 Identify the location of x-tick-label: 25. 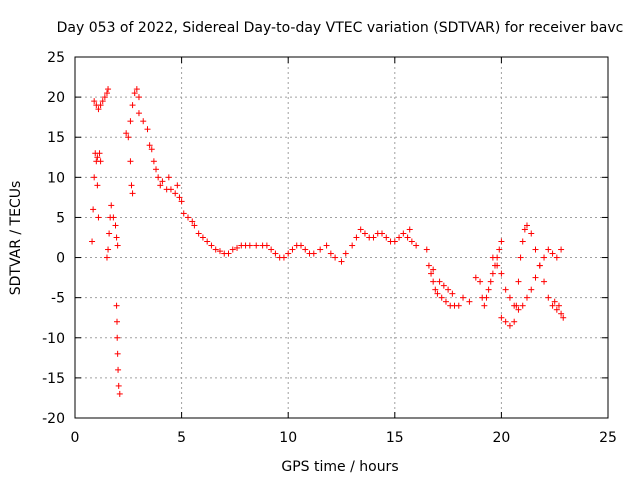
(608, 438).